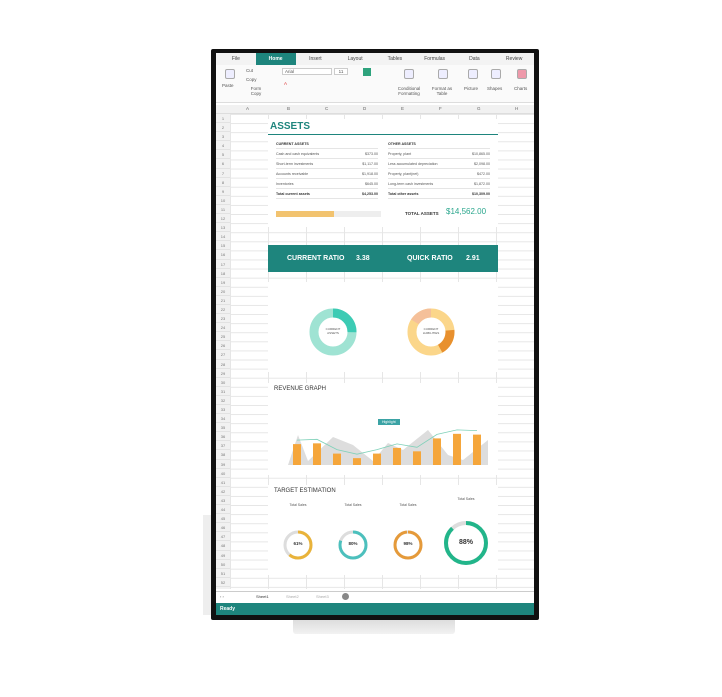 This screenshot has height=697, width=722. Describe the element at coordinates (223, 191) in the screenshot. I see `row-header: 9` at that location.